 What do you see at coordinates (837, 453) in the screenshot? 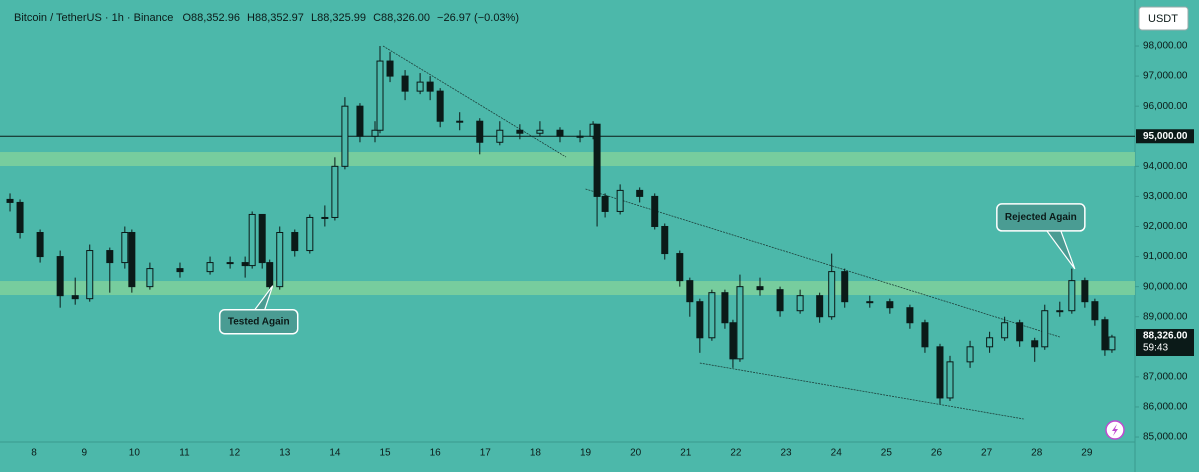
I see `x-tick-label: 24` at bounding box center [837, 453].